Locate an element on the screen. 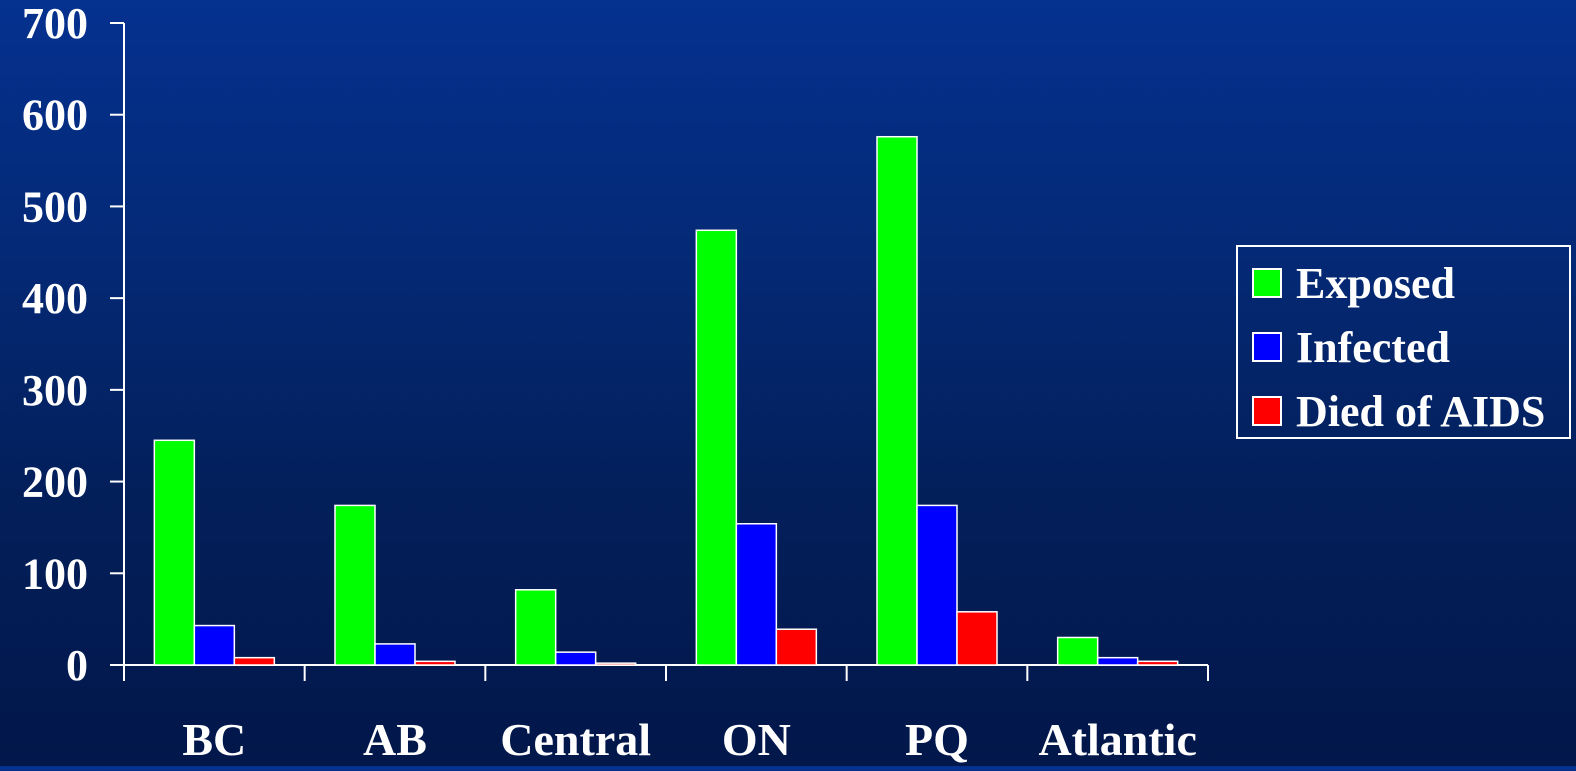  y-tick-label: 500 is located at coordinates (55, 206).